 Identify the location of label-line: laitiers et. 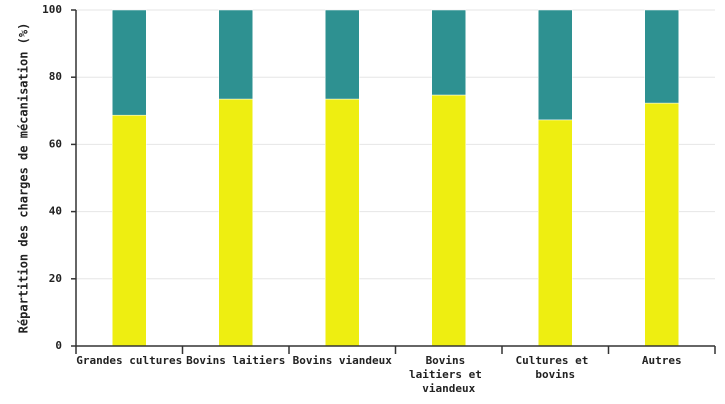
(448, 374).